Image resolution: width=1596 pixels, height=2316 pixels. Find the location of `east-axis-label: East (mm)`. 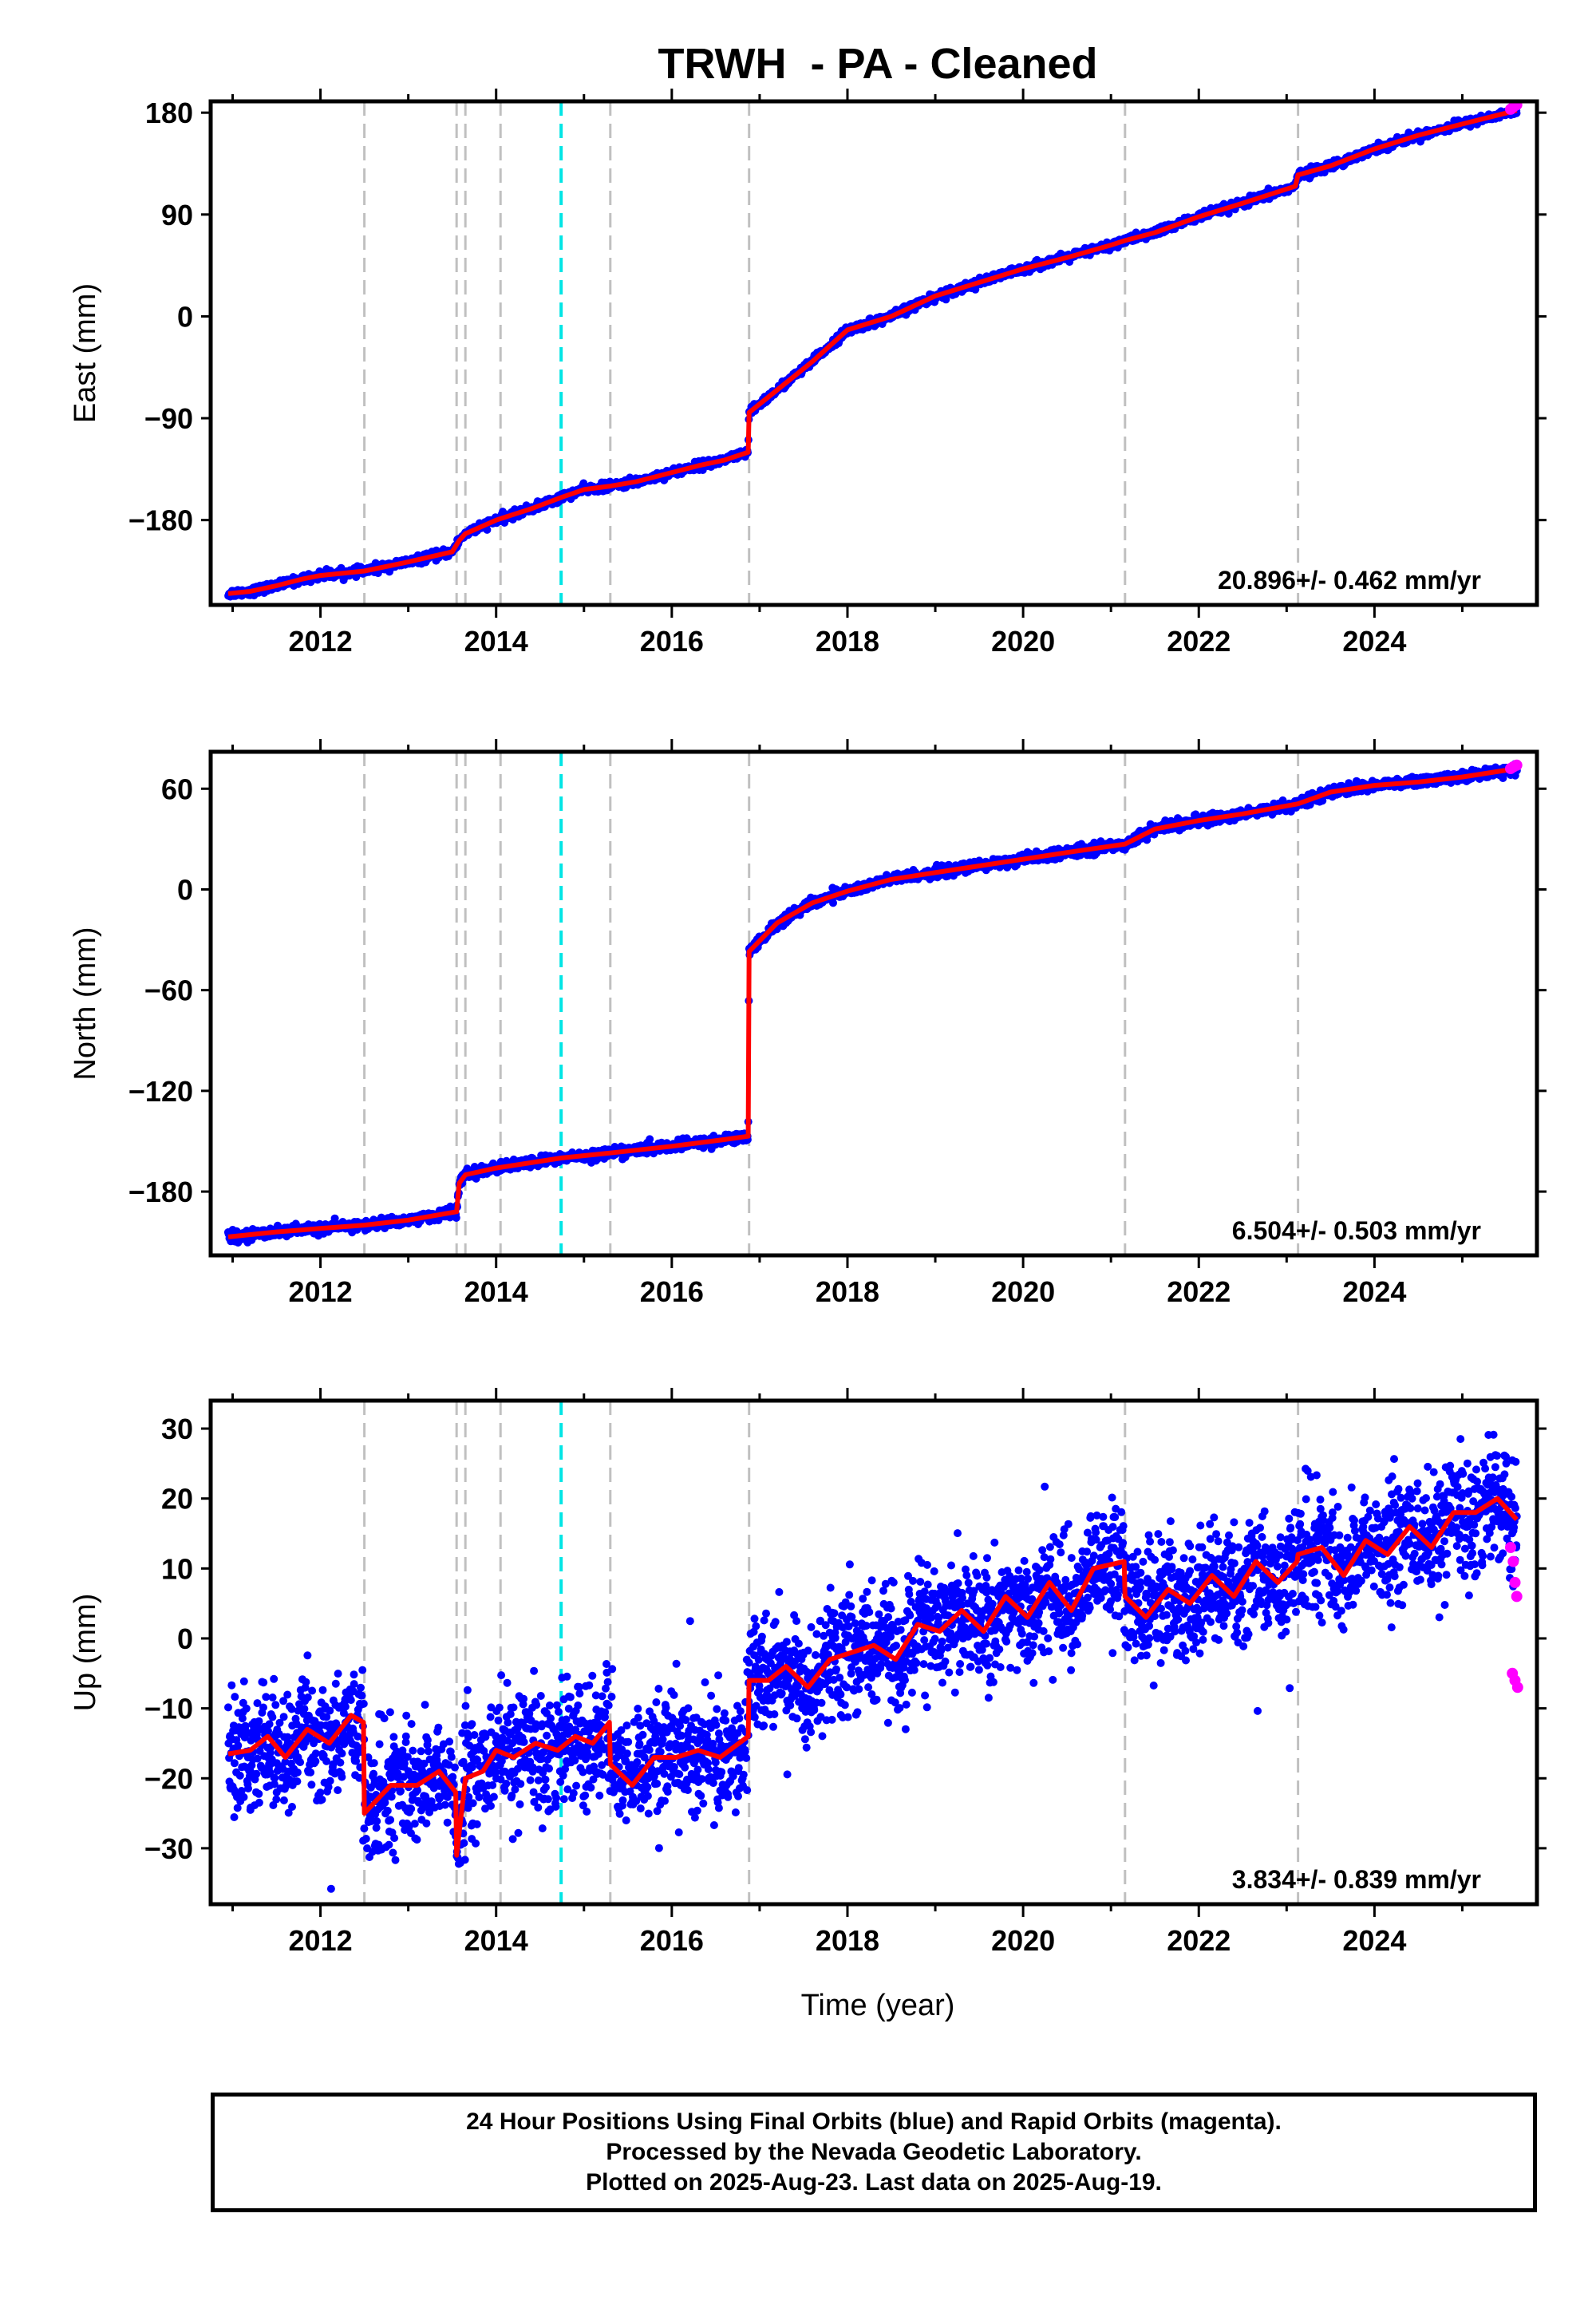

east-axis-label: East (mm) is located at coordinates (85, 353).